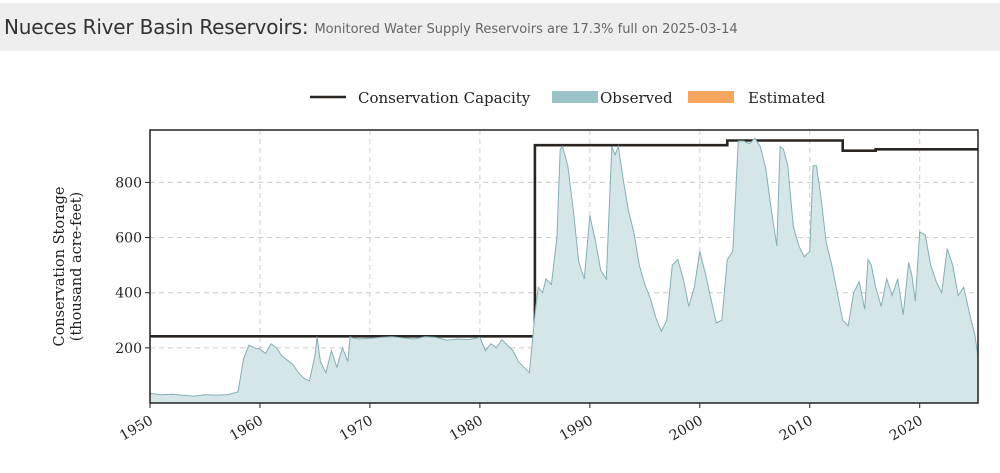 Image resolution: width=1000 pixels, height=473 pixels. Describe the element at coordinates (444, 98) in the screenshot. I see `legend-label: Conservation Capacity` at that location.